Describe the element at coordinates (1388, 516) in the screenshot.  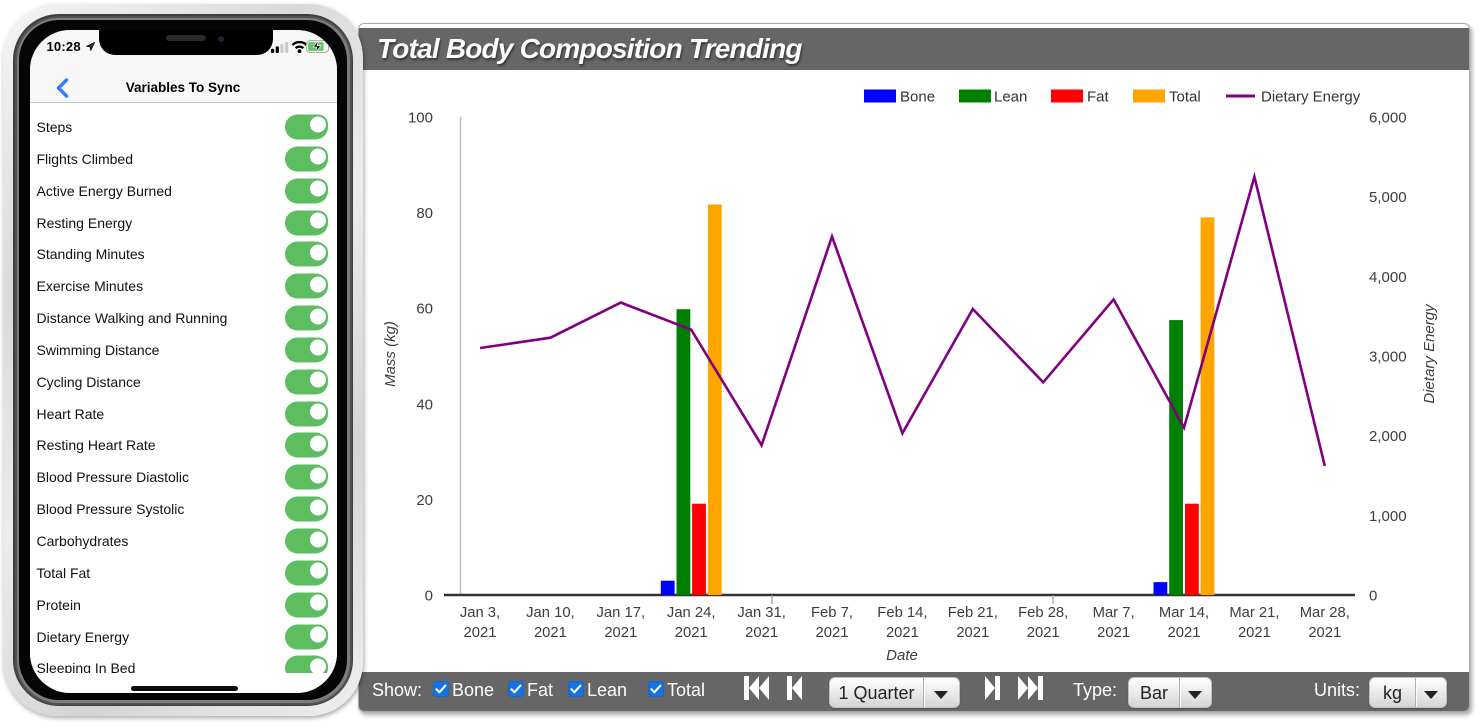
I see `svg-text: 1,000` at that location.